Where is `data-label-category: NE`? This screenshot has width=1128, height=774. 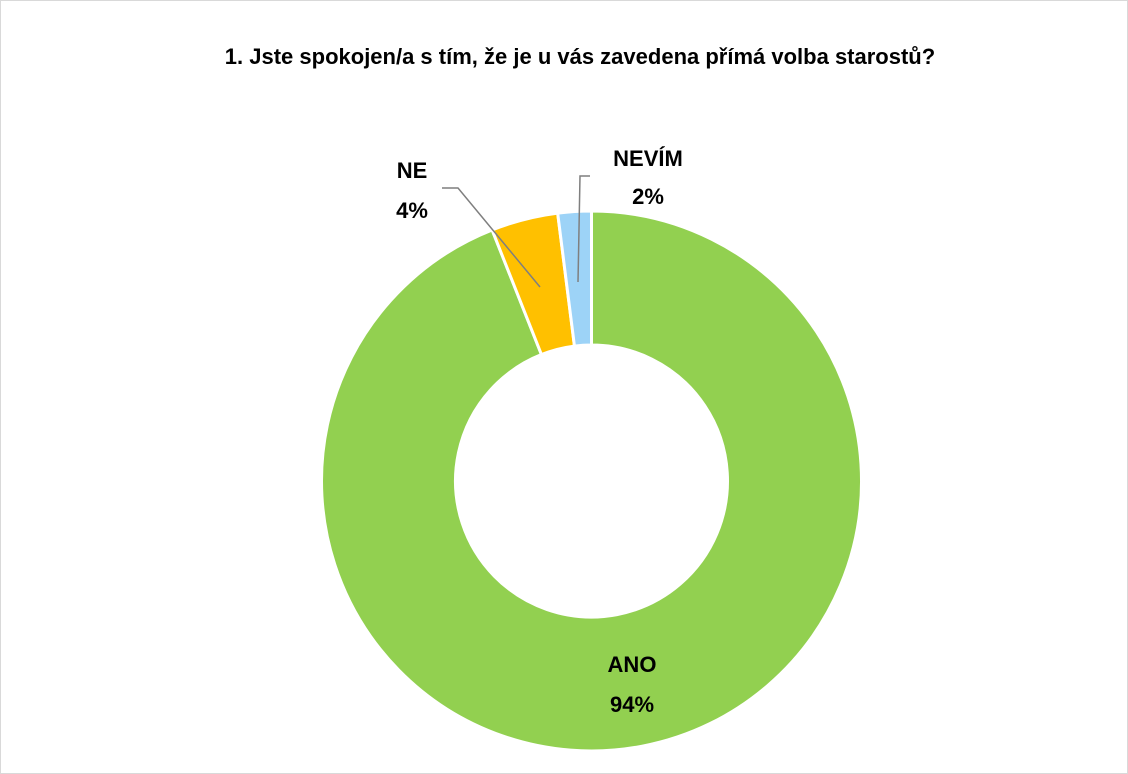 data-label-category: NE is located at coordinates (412, 170).